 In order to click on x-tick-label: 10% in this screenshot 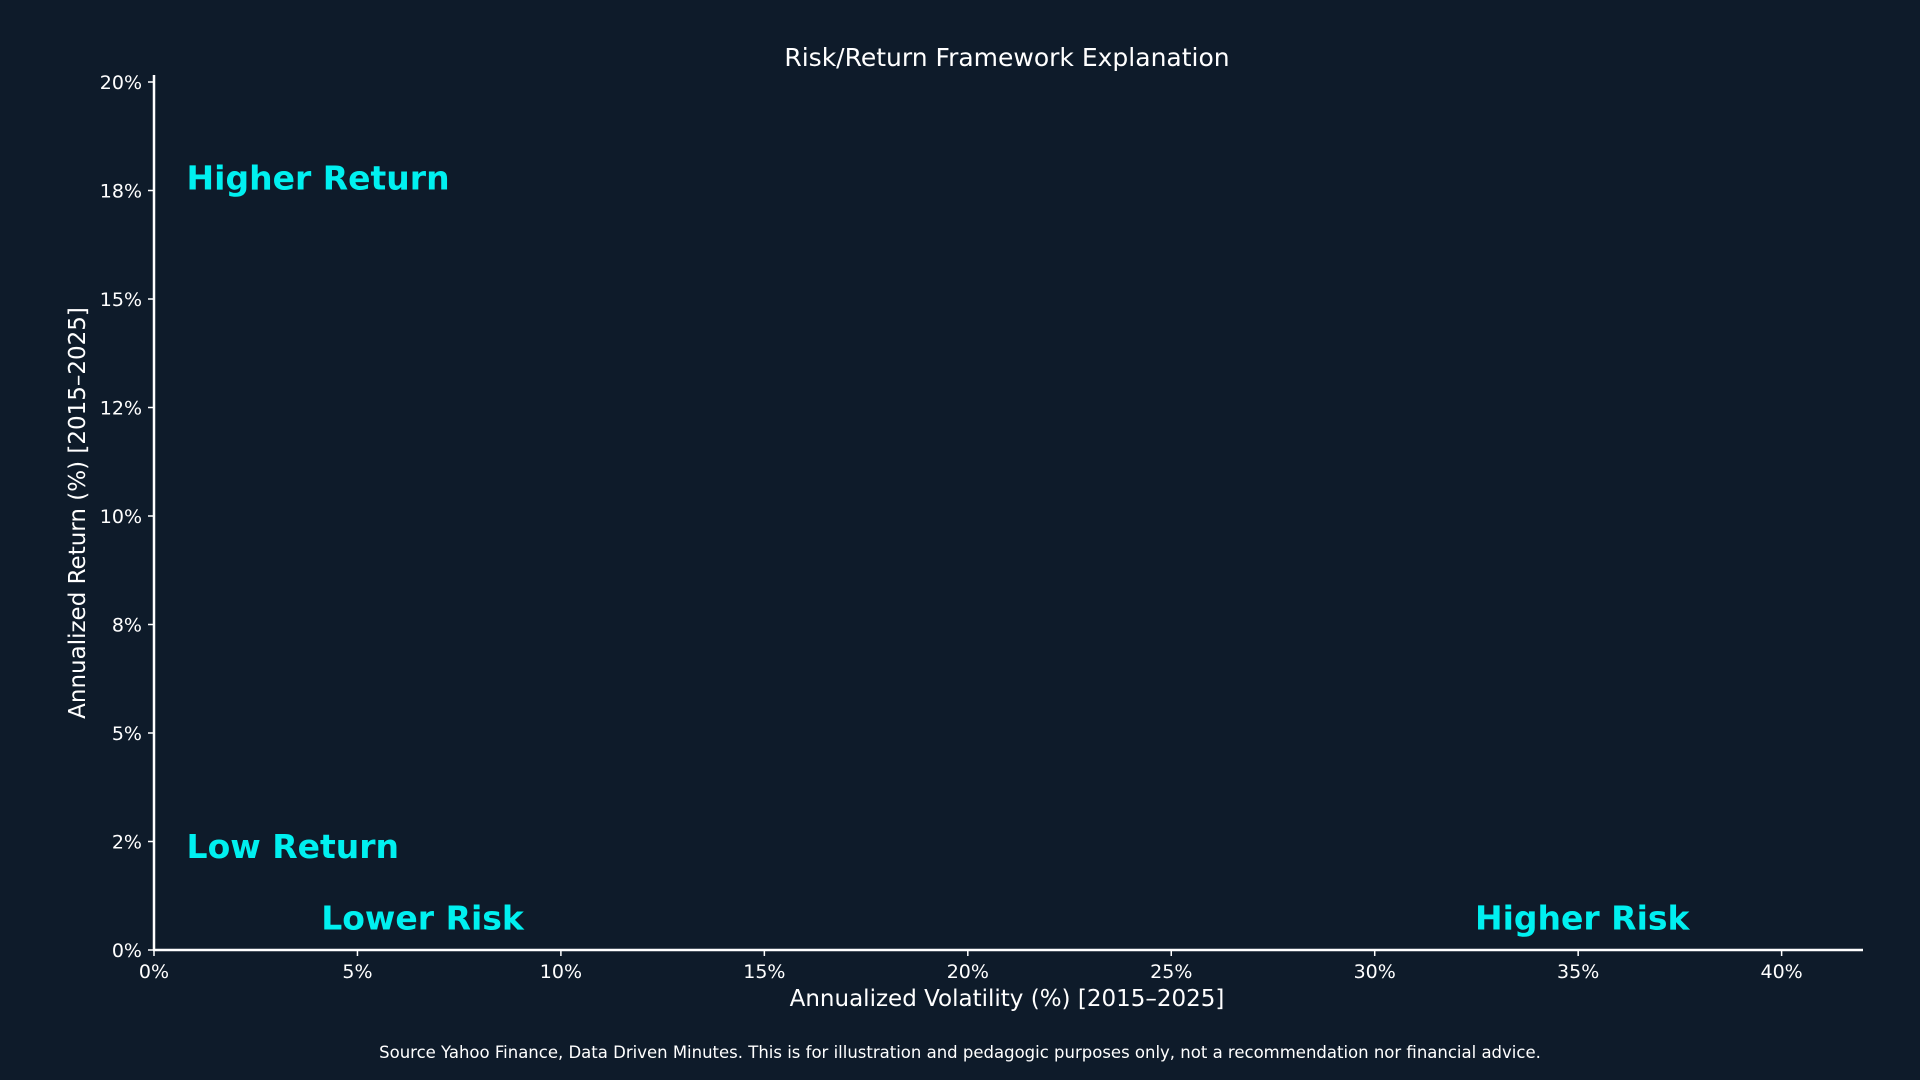, I will do `click(561, 972)`.